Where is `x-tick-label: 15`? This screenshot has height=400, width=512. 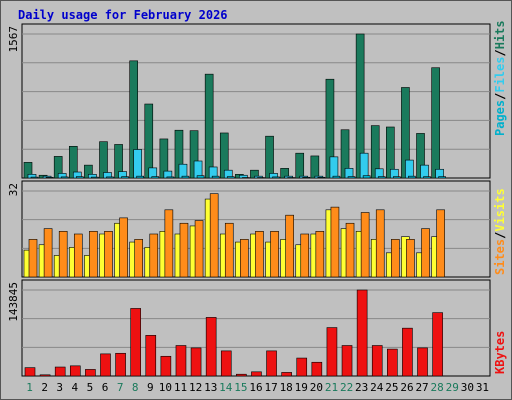
x-tick-label: 15 is located at coordinates (240, 387).